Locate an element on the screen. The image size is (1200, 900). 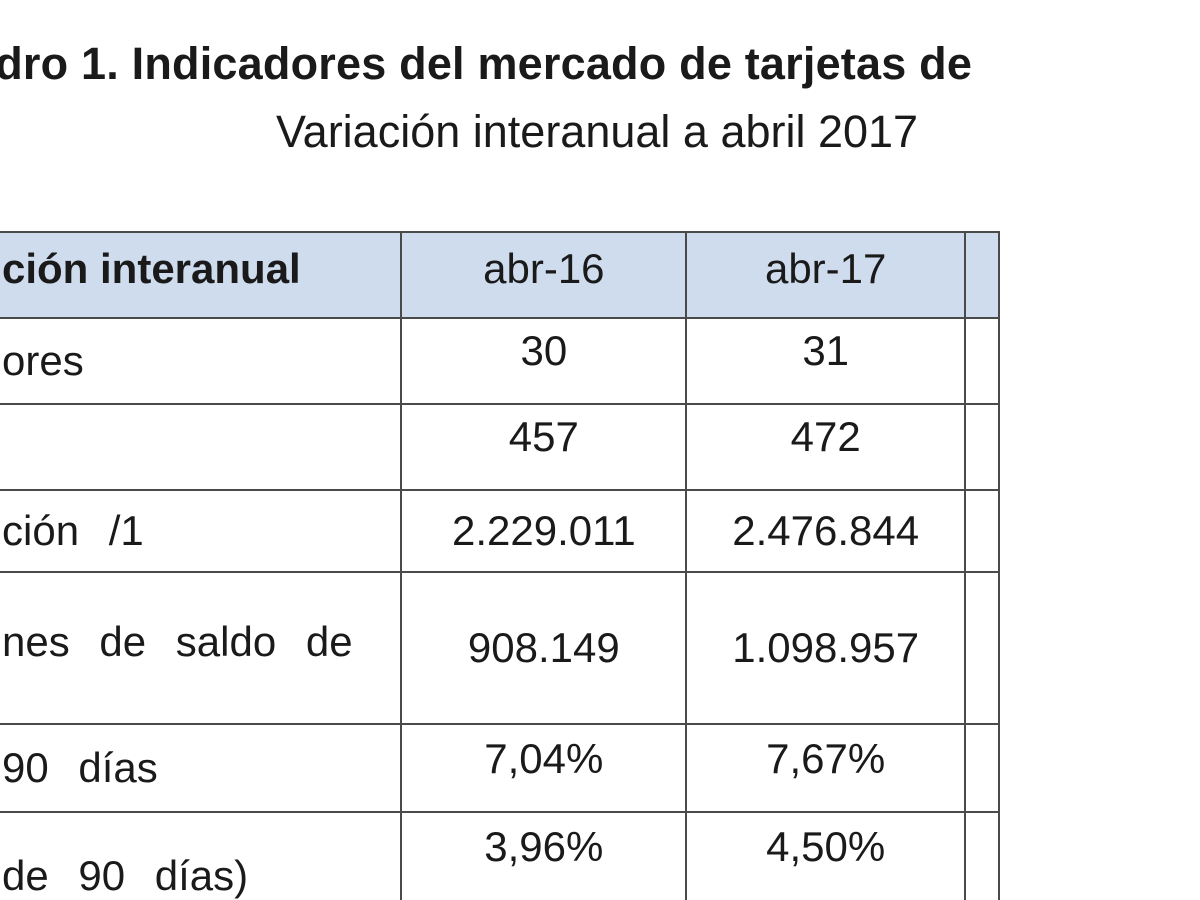
cell-abr-16: 908.149 is located at coordinates (544, 647).